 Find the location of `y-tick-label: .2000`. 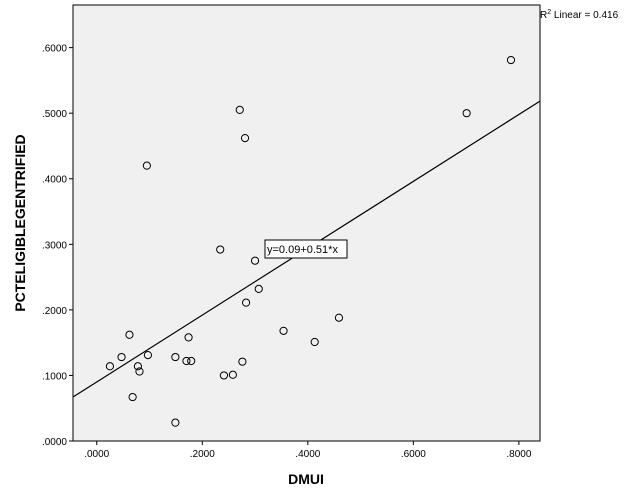

y-tick-label: .2000 is located at coordinates (54, 311).